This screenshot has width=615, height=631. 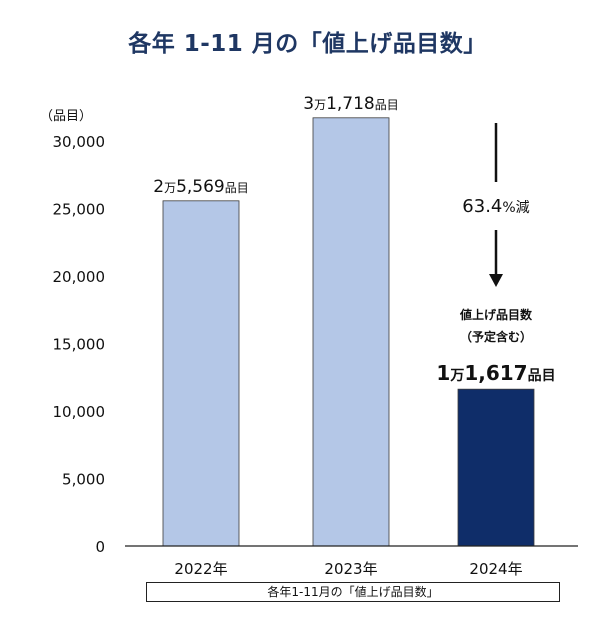 I want to click on note-line-1: 値上げ品目数, so click(x=496, y=314).